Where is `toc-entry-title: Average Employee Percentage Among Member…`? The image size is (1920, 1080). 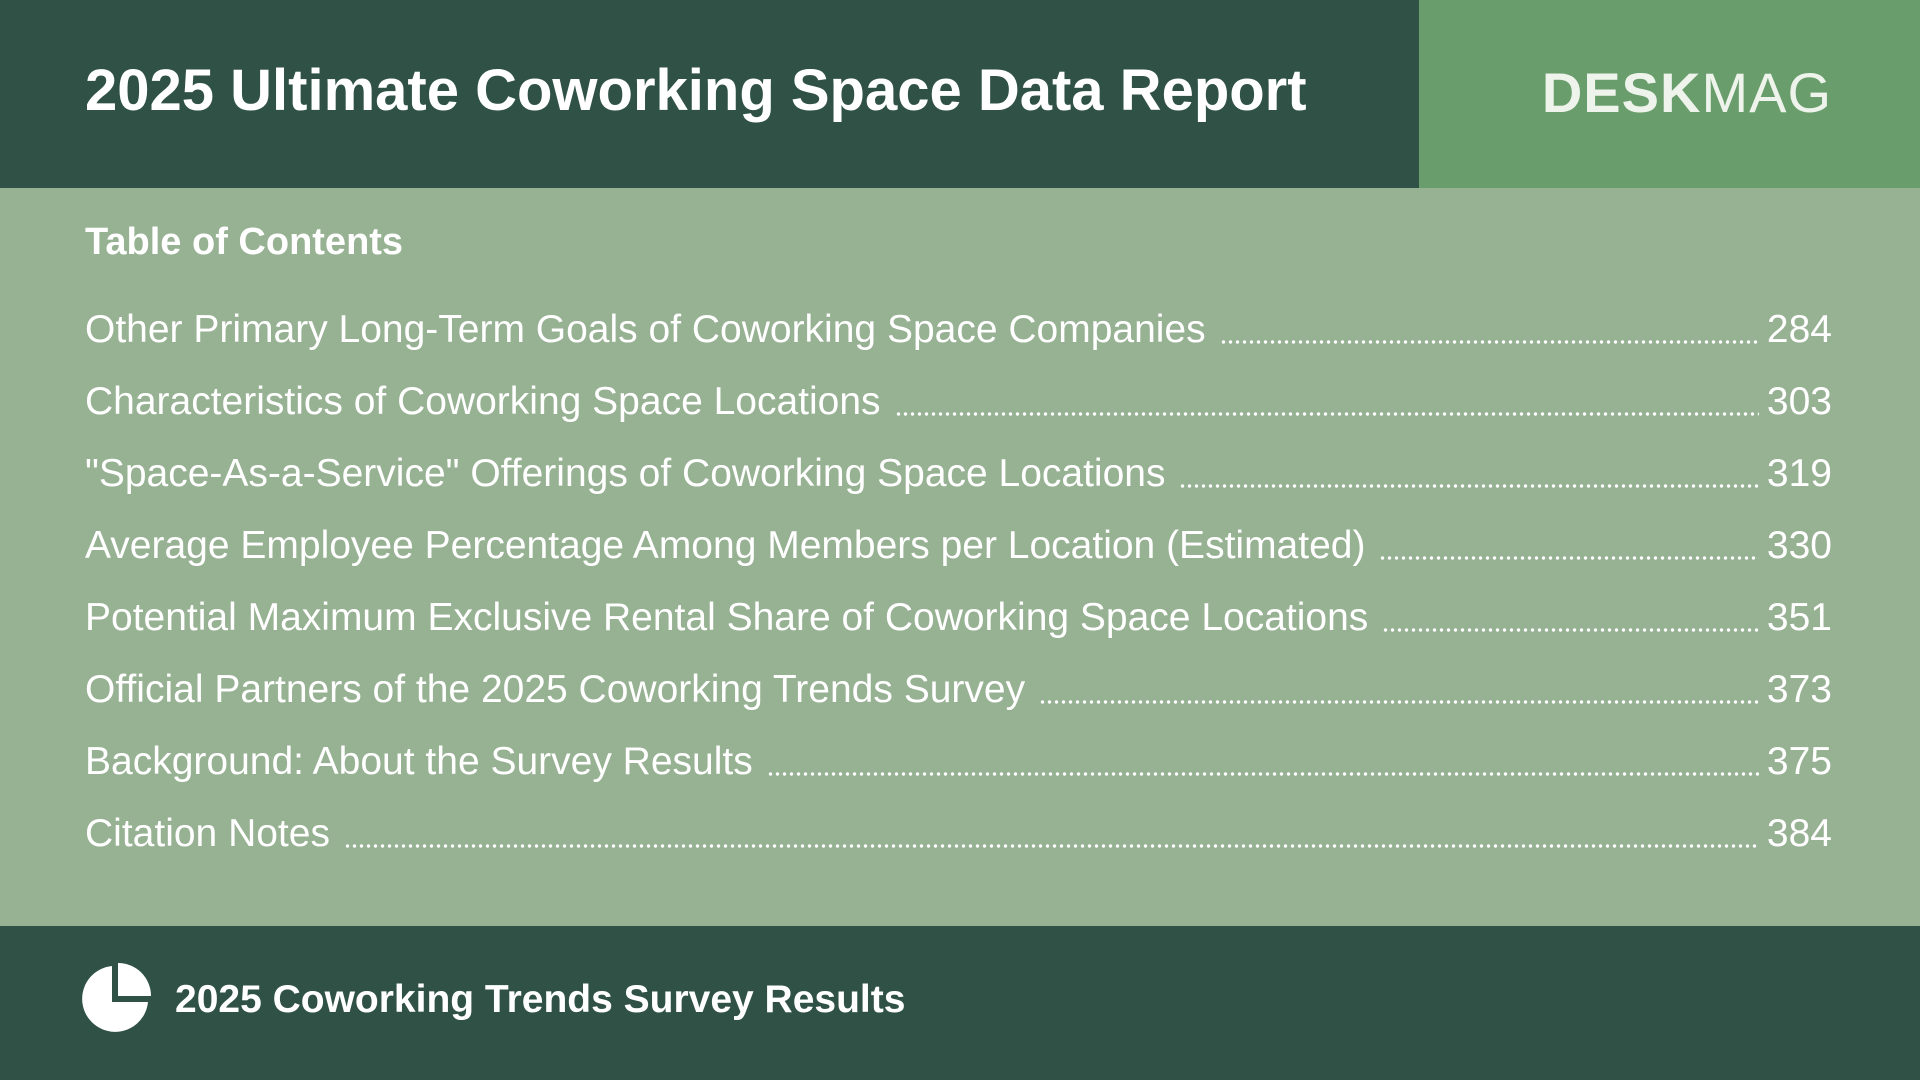
toc-entry-title: Average Employee Percentage Among Member… is located at coordinates (725, 545).